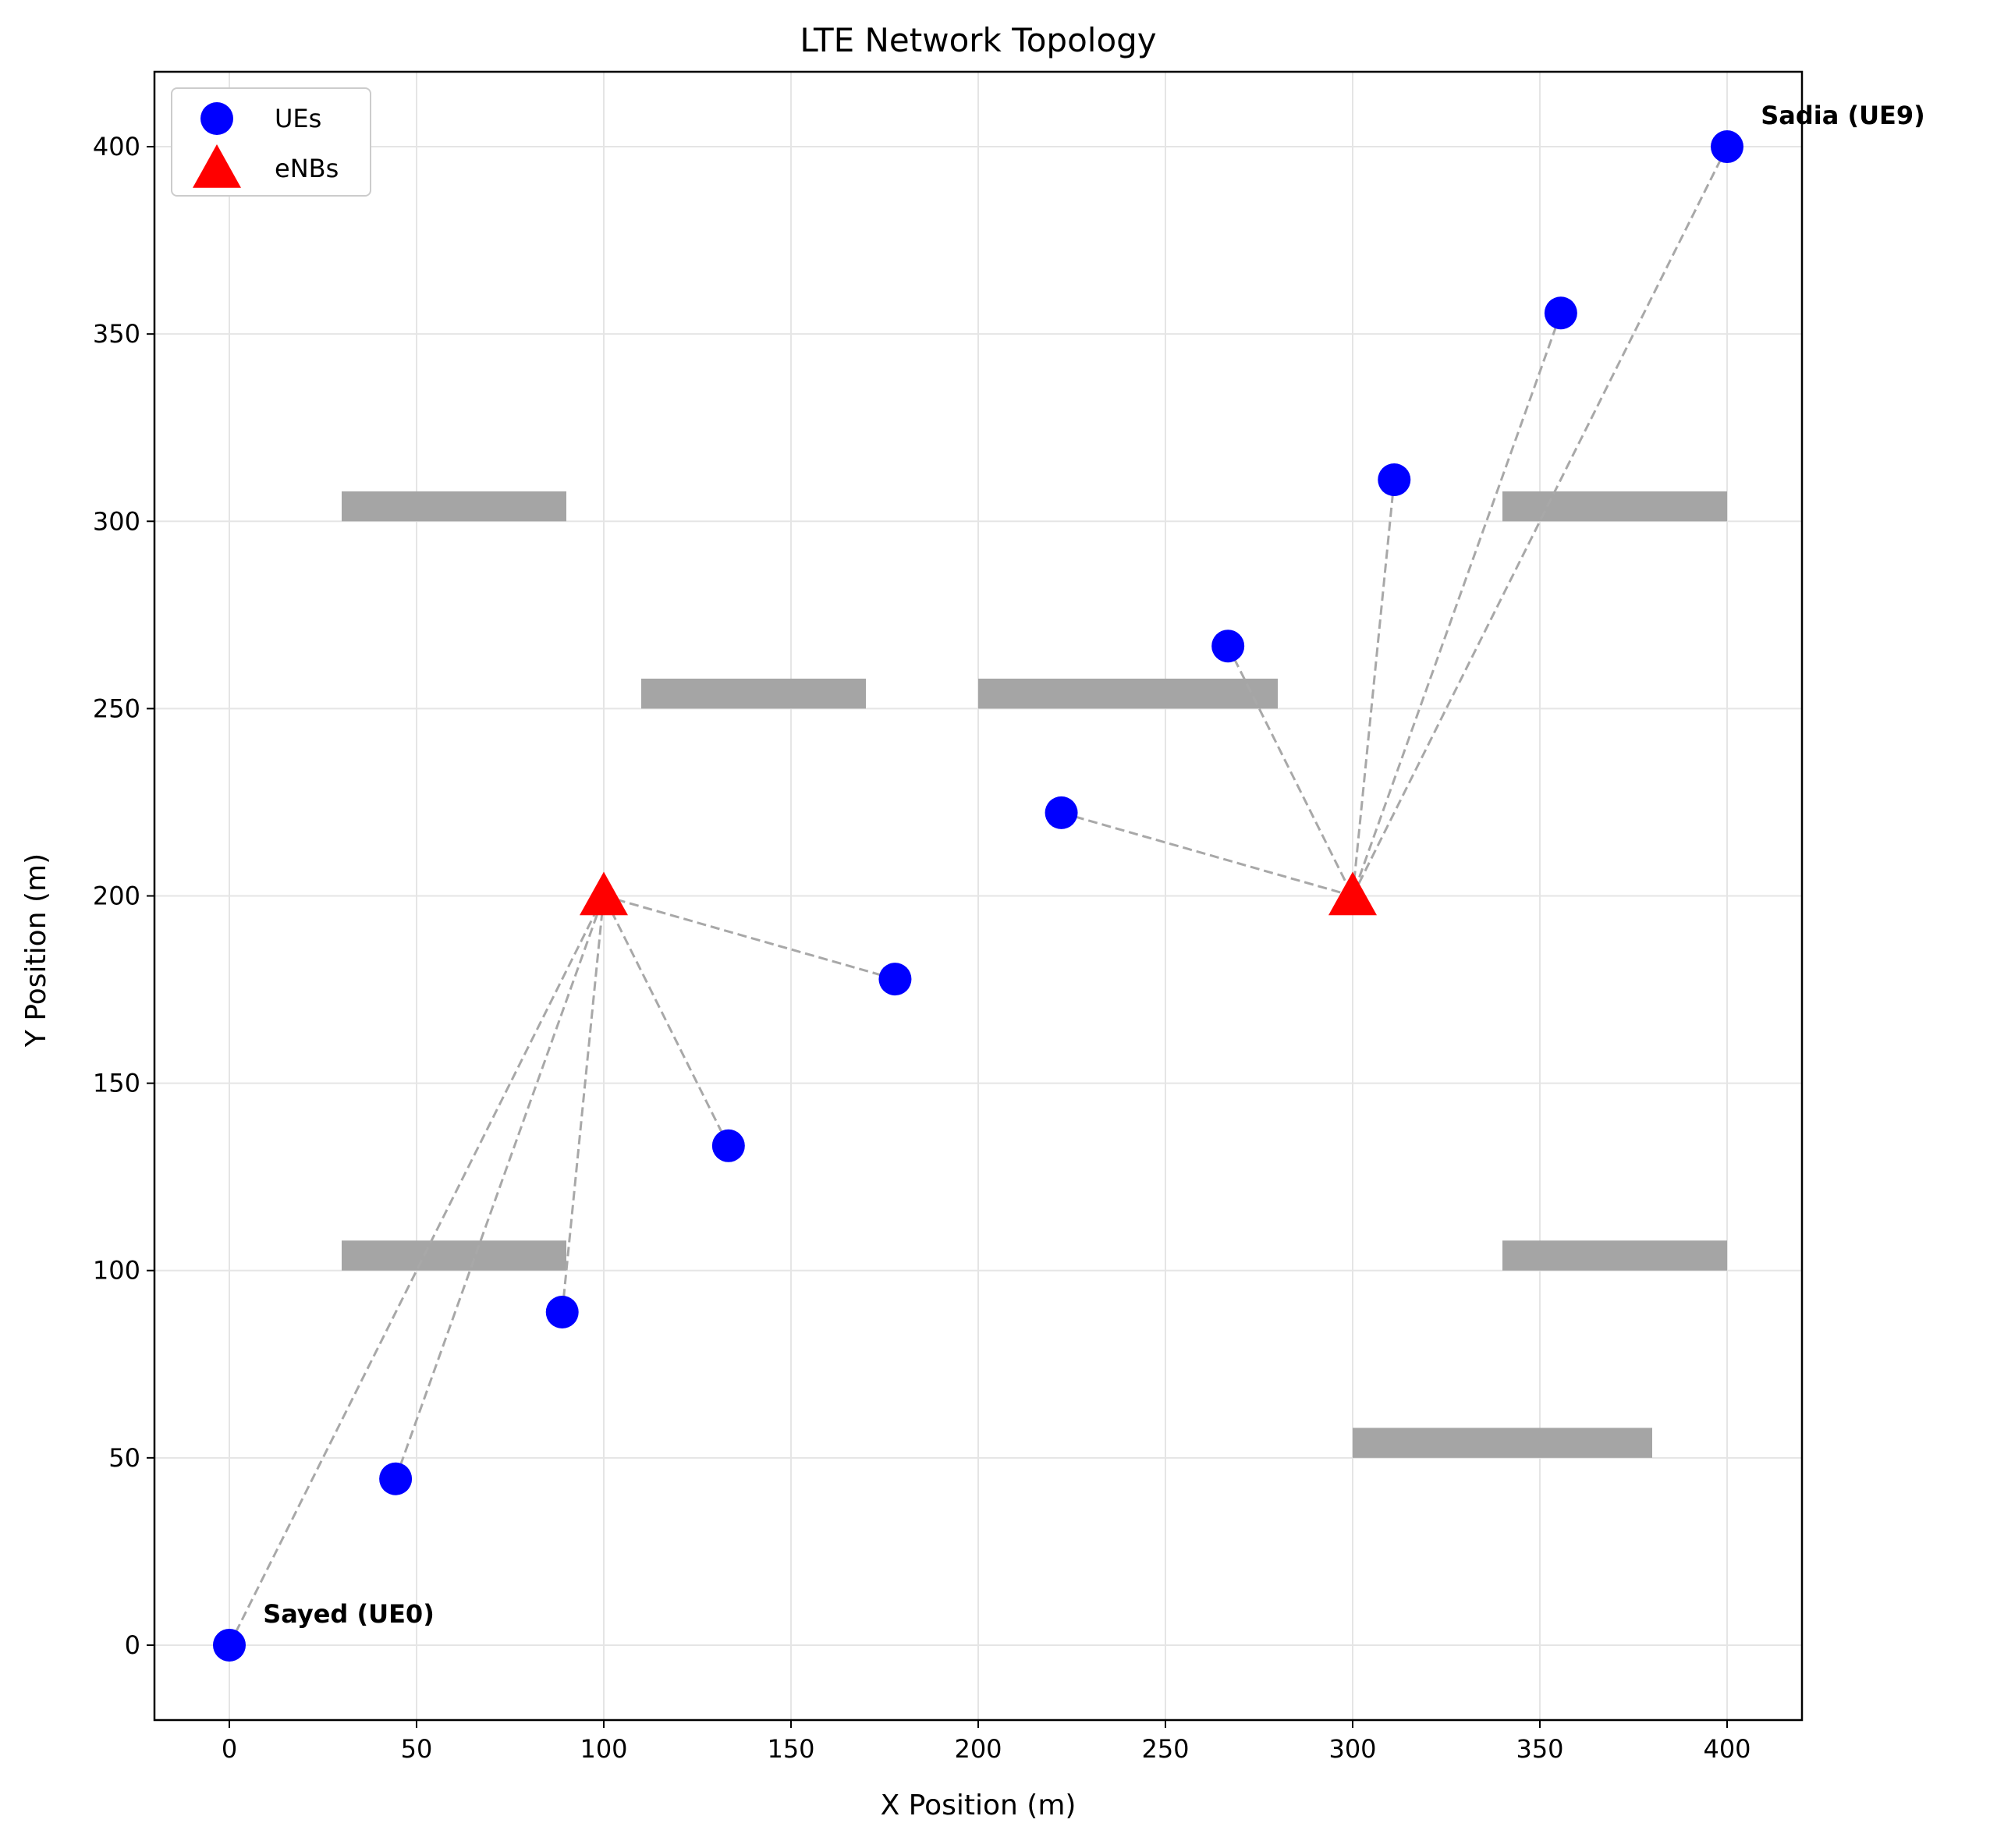  Describe the element at coordinates (132, 1645) in the screenshot. I see `y-tick-label: 0` at that location.